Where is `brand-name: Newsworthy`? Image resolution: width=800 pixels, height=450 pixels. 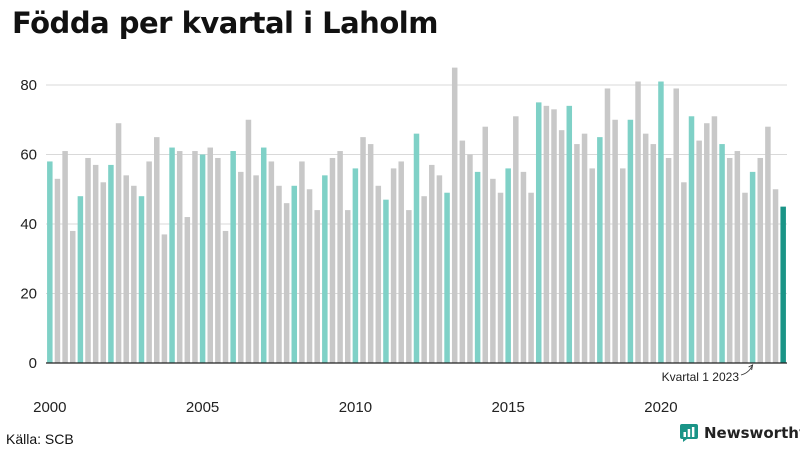 brand-name: Newsworthy is located at coordinates (752, 433).